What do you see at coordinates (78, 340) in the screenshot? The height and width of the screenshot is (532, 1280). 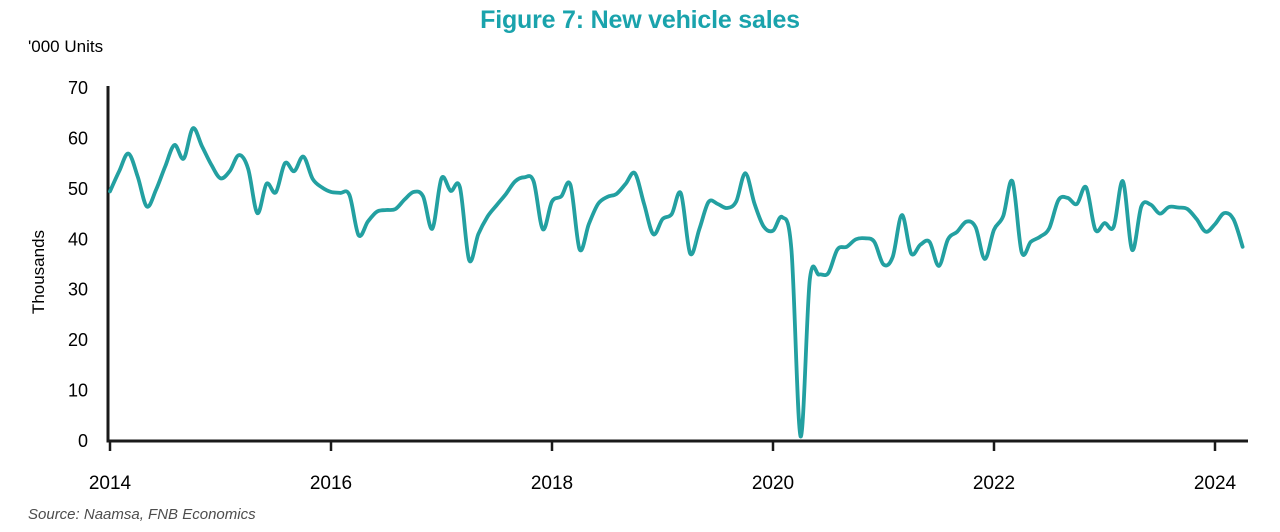 I see `y-tick-label: 20` at bounding box center [78, 340].